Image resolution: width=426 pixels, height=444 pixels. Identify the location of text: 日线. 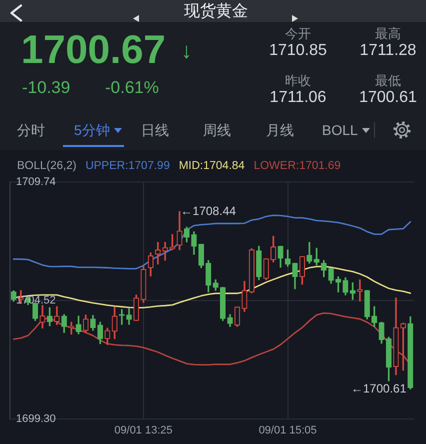
(155, 130).